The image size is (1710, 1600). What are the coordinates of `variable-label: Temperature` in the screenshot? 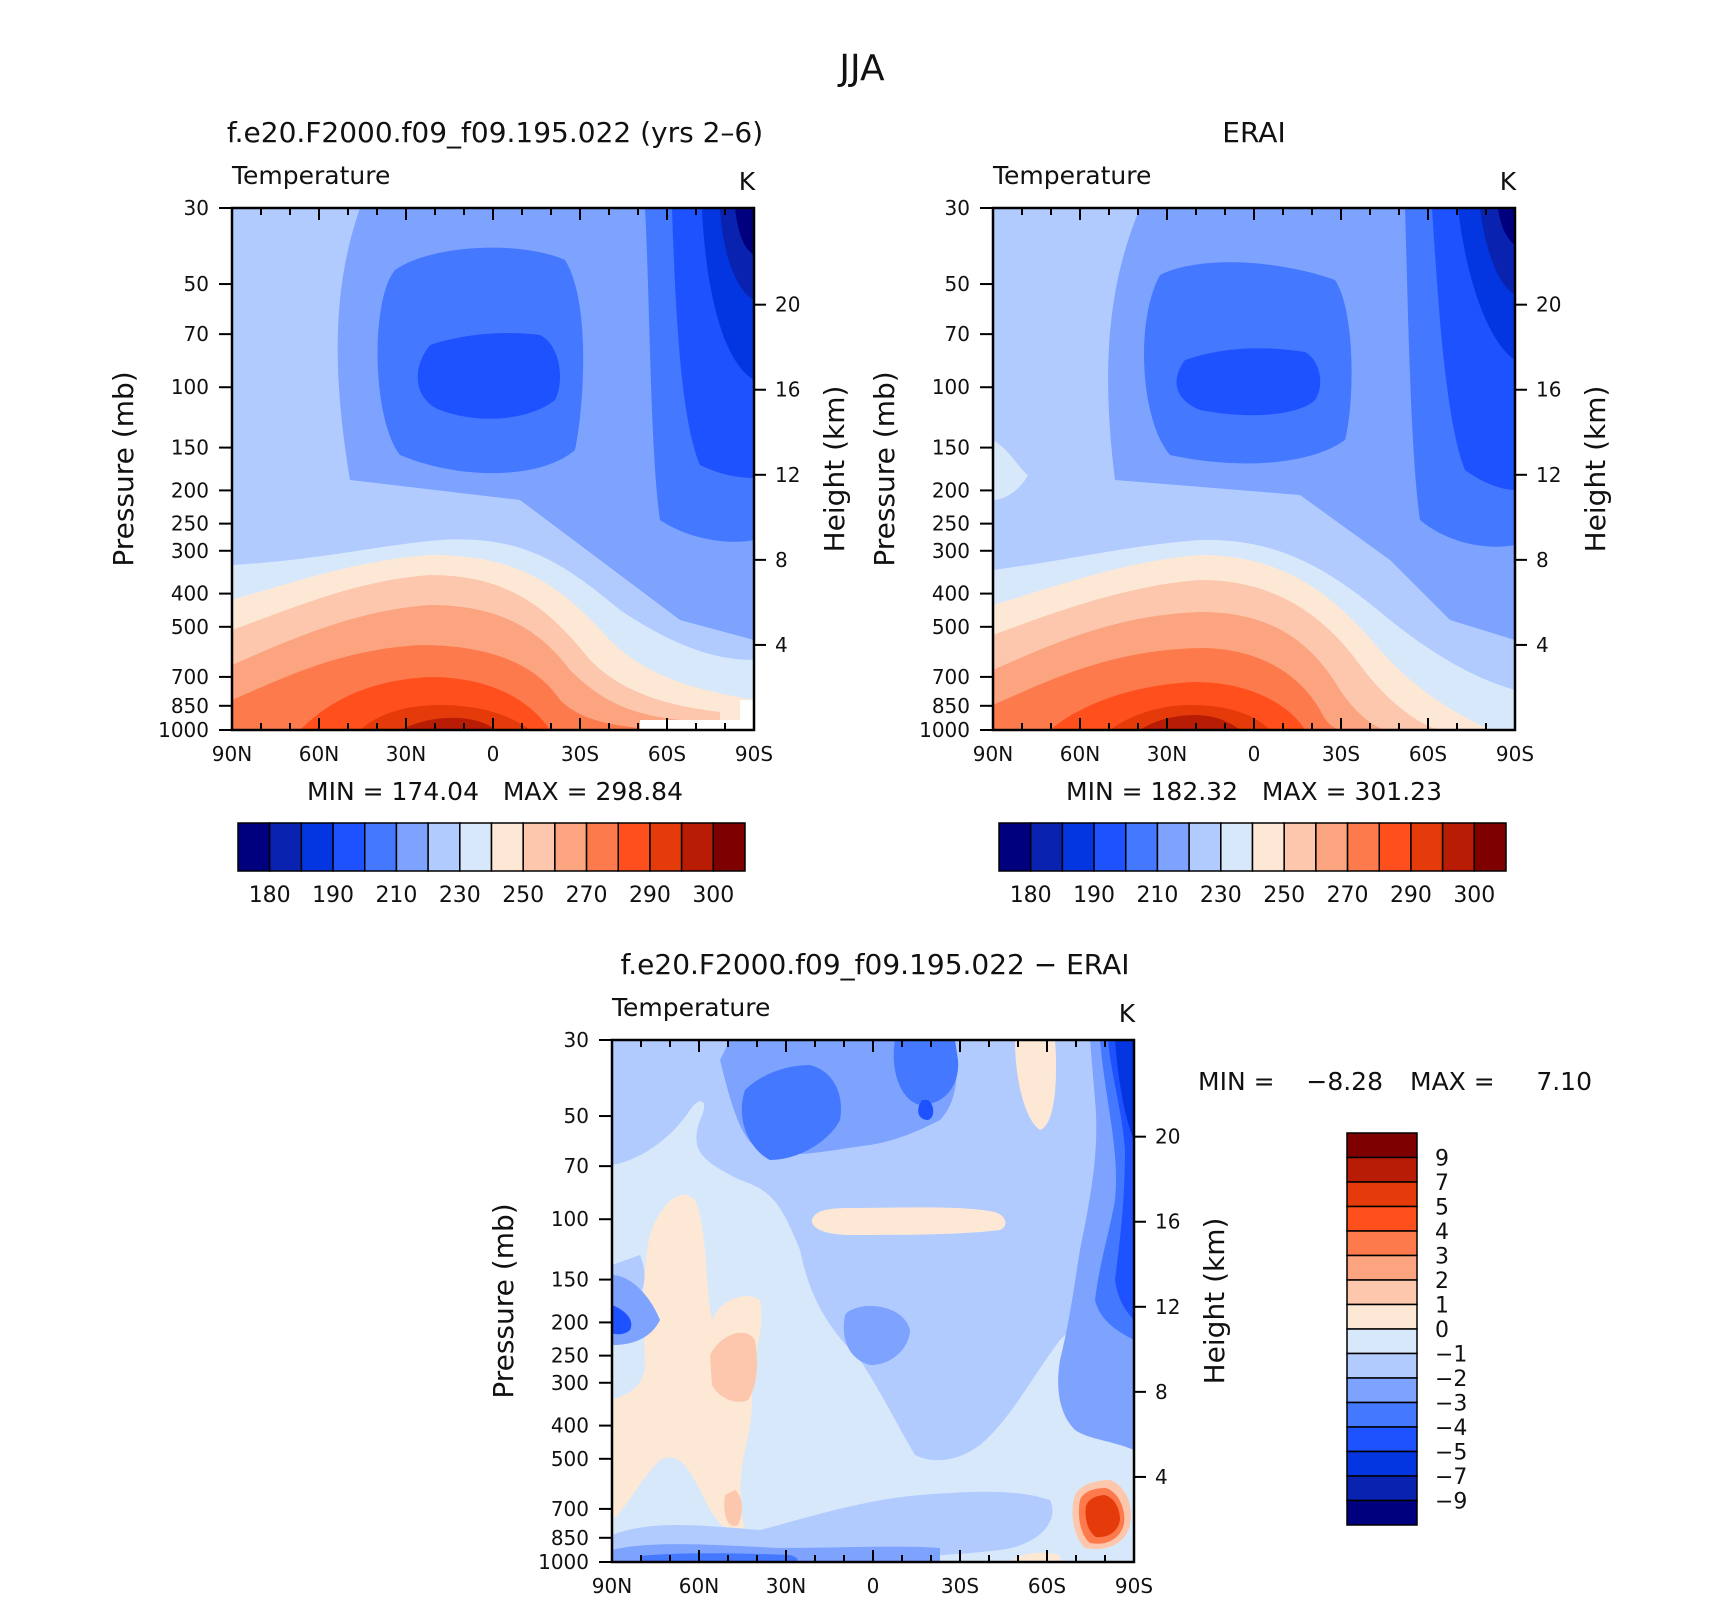 It's located at (690, 1007).